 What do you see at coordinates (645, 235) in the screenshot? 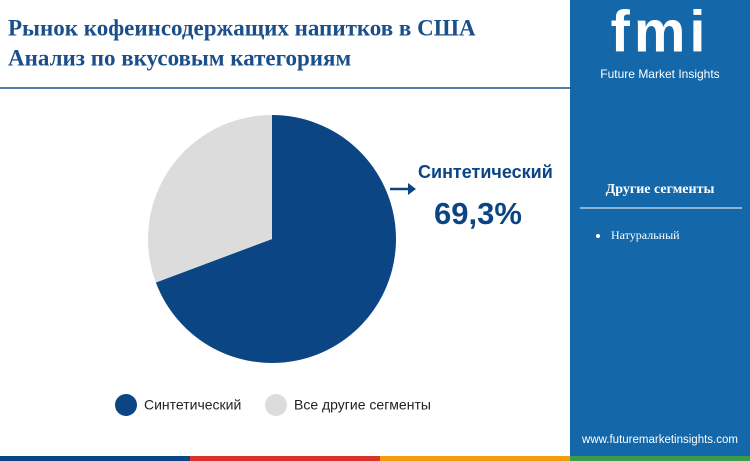
I see `sidebar-item: Натуральный` at bounding box center [645, 235].